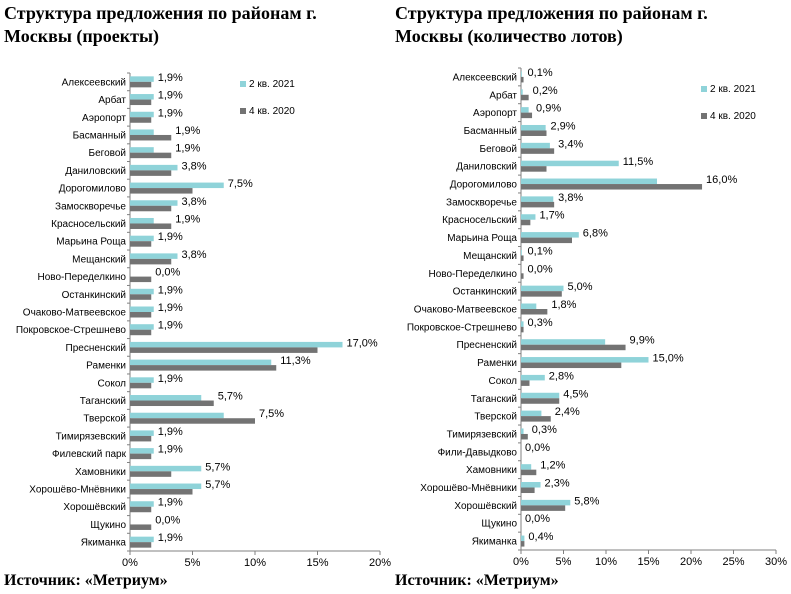 The image size is (791, 594). I want to click on x-tick-label: 20%, so click(380, 563).